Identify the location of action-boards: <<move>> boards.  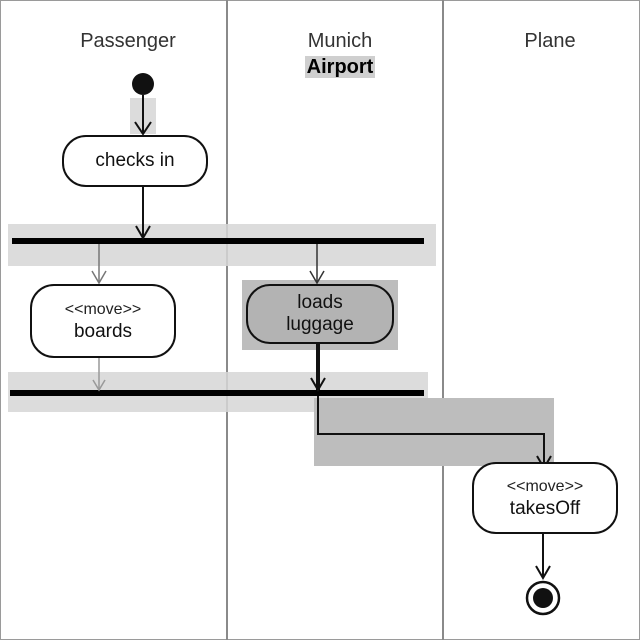
(103, 321).